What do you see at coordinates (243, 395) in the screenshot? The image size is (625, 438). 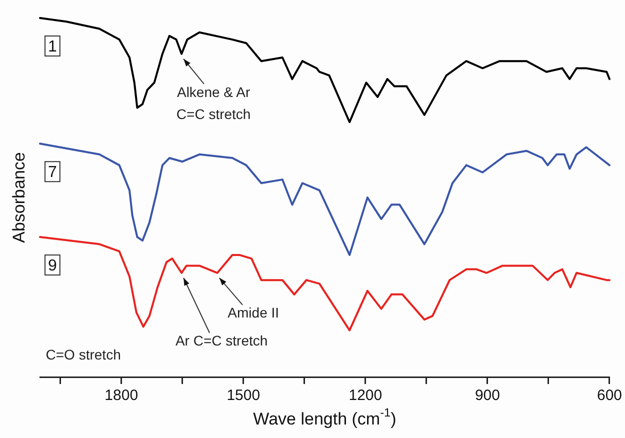 I see `x-tick-label: 1500` at bounding box center [243, 395].